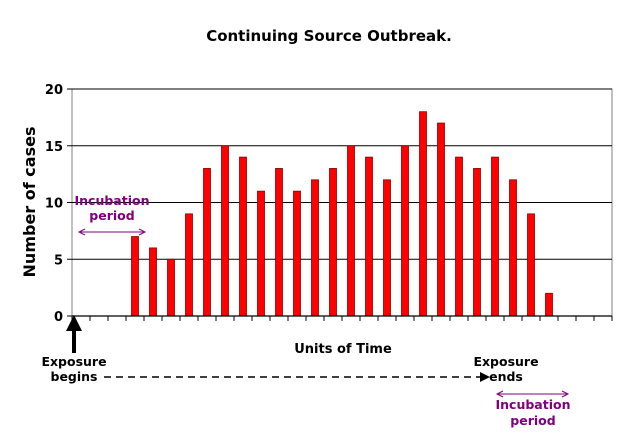  Describe the element at coordinates (111, 215) in the screenshot. I see `incubation-period-left-line2: period` at that location.